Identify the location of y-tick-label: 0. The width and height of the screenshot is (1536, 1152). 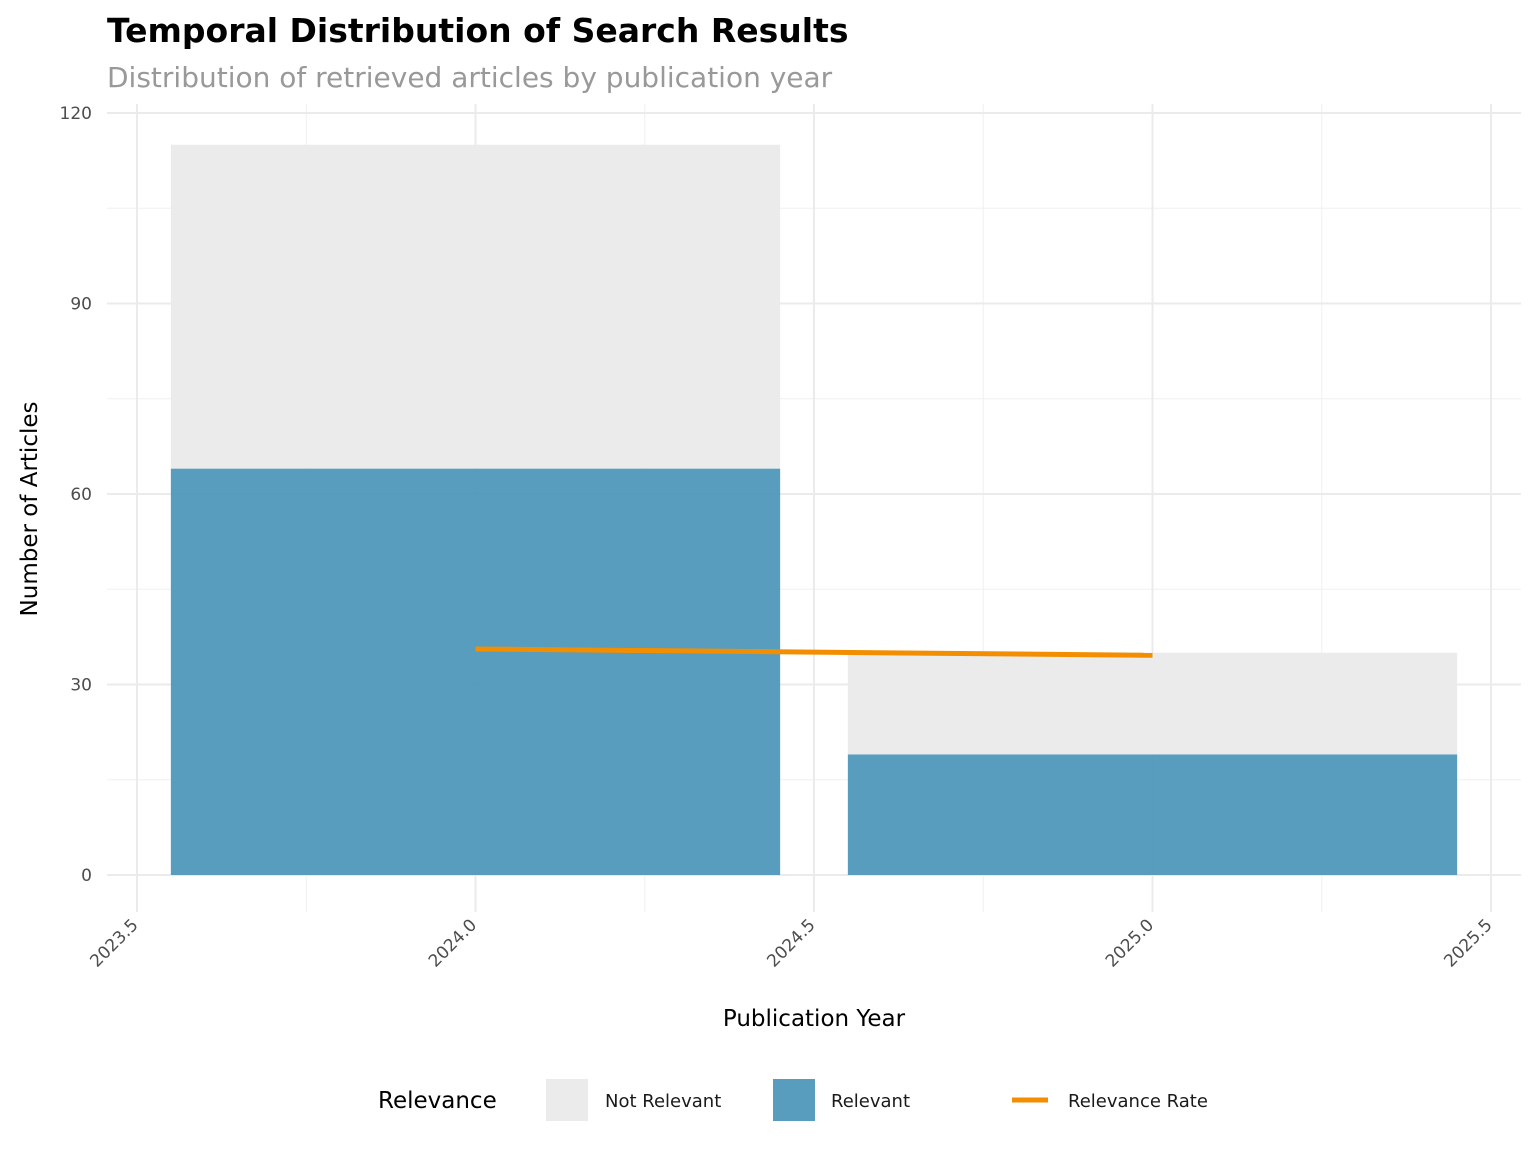
(86, 876).